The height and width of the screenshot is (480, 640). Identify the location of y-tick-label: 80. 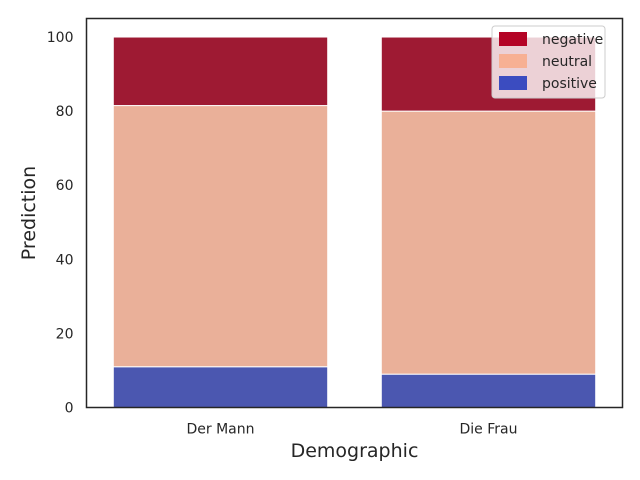
(65, 112).